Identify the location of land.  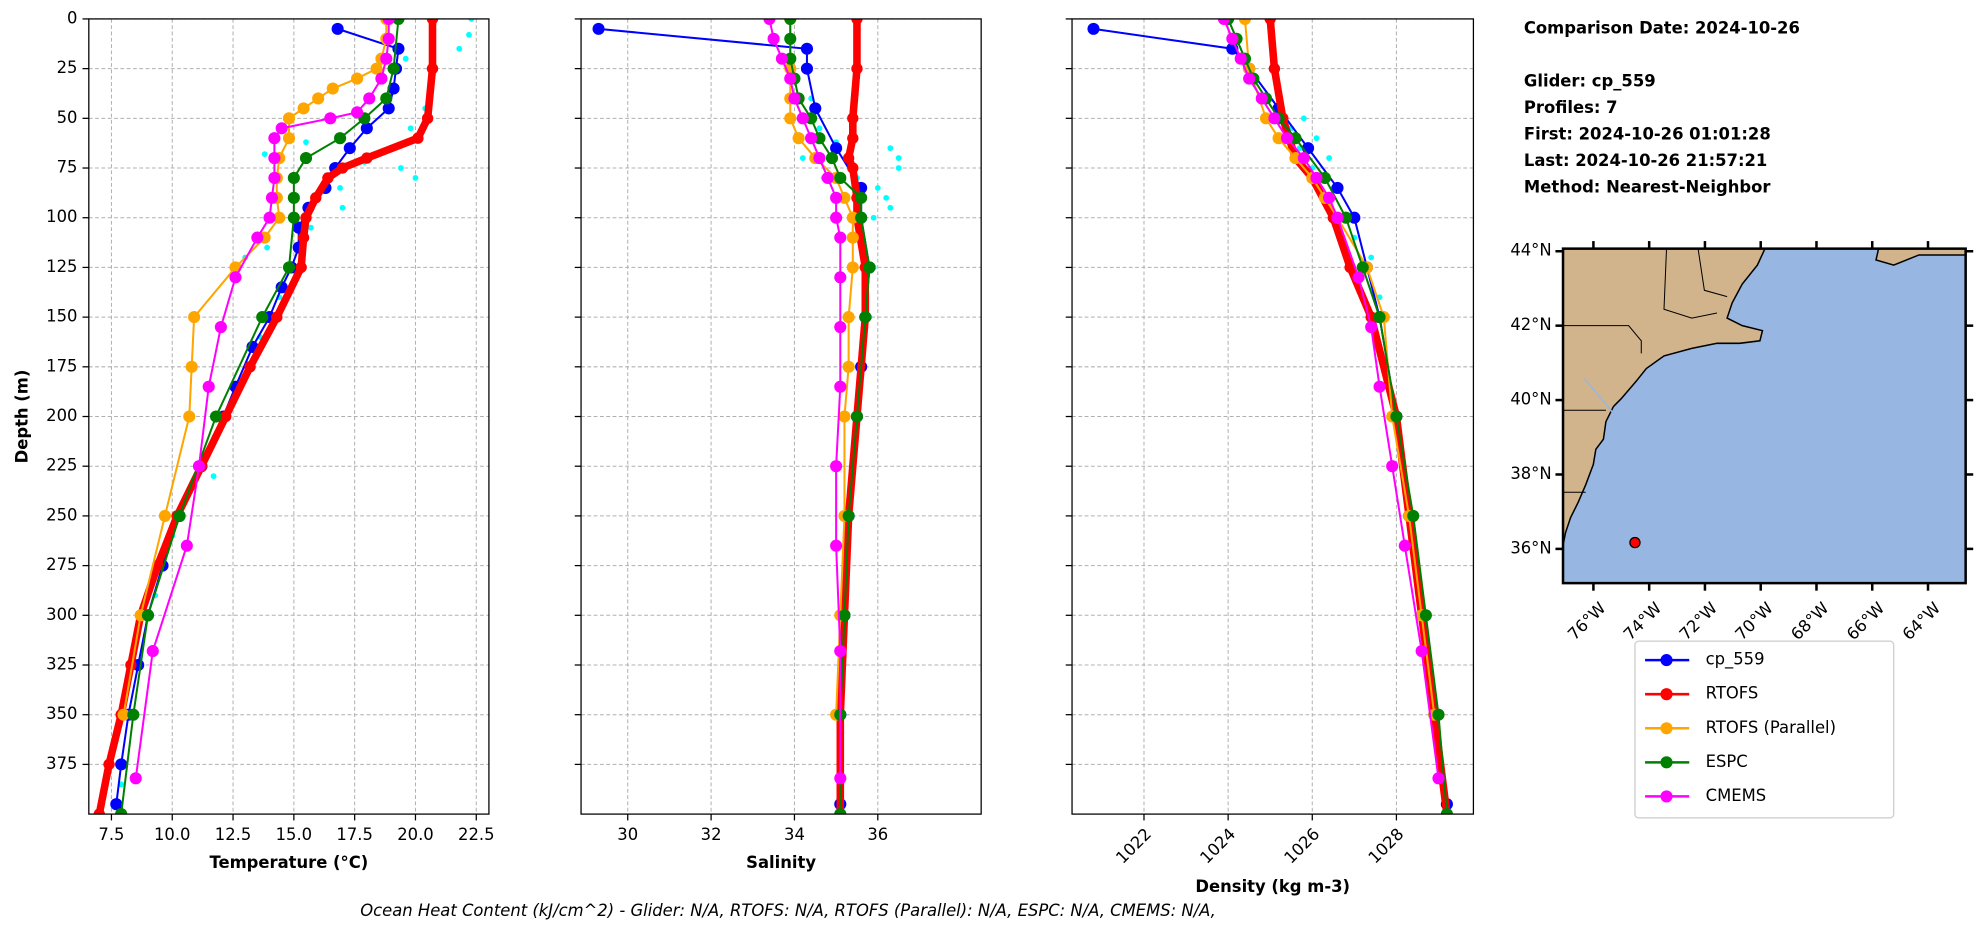
(1920, 257).